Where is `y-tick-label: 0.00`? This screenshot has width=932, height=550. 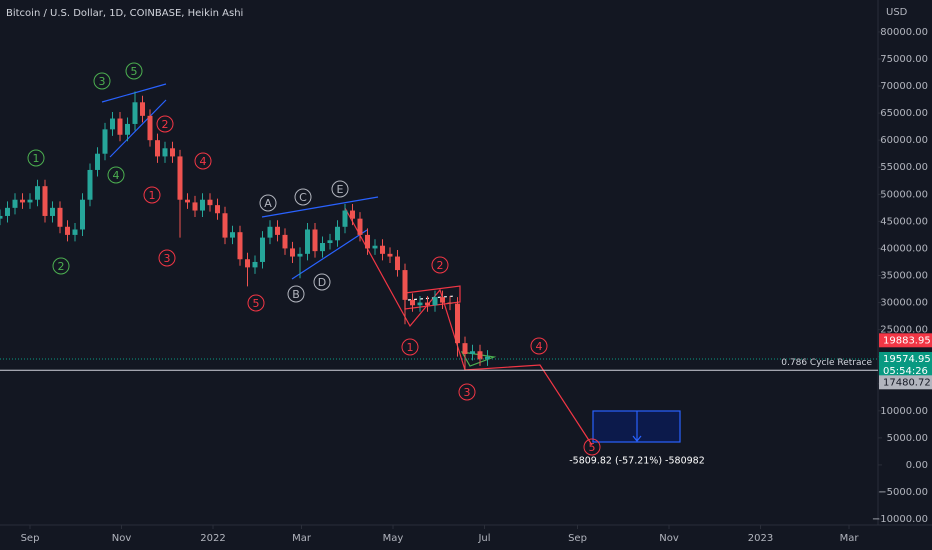 y-tick-label: 0.00 is located at coordinates (917, 465).